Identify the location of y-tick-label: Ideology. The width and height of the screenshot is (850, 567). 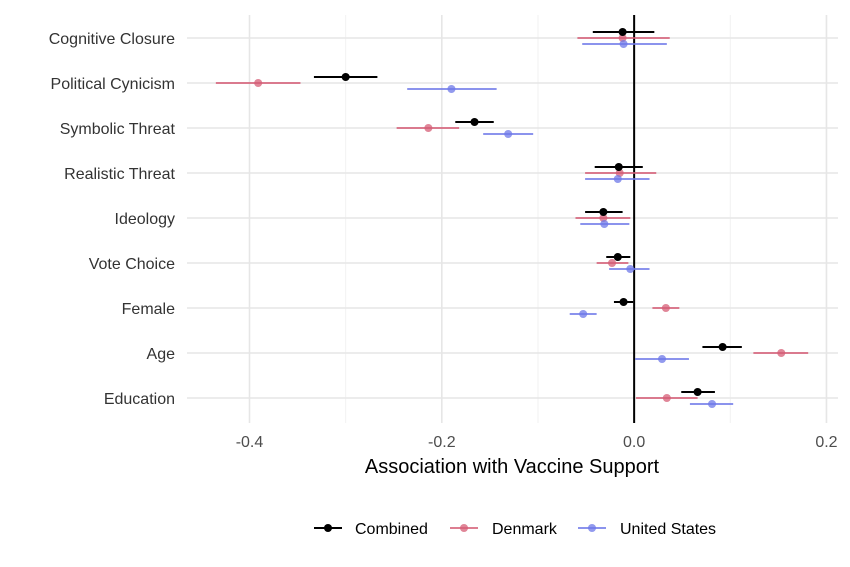
(145, 219).